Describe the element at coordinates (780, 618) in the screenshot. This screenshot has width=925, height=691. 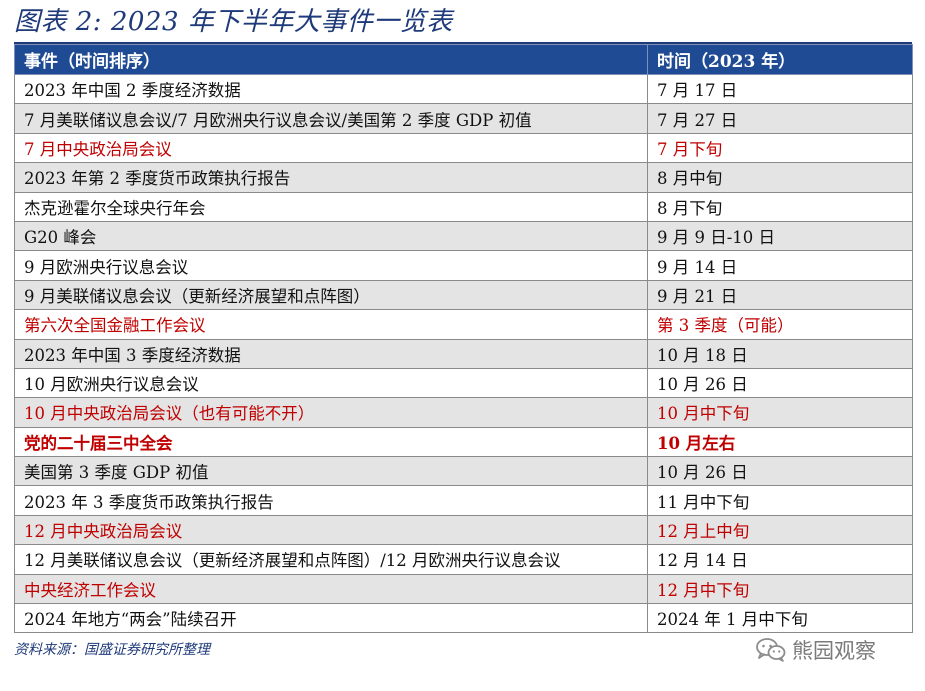
I see `time-cell: 2024 年 1 月中下旬` at that location.